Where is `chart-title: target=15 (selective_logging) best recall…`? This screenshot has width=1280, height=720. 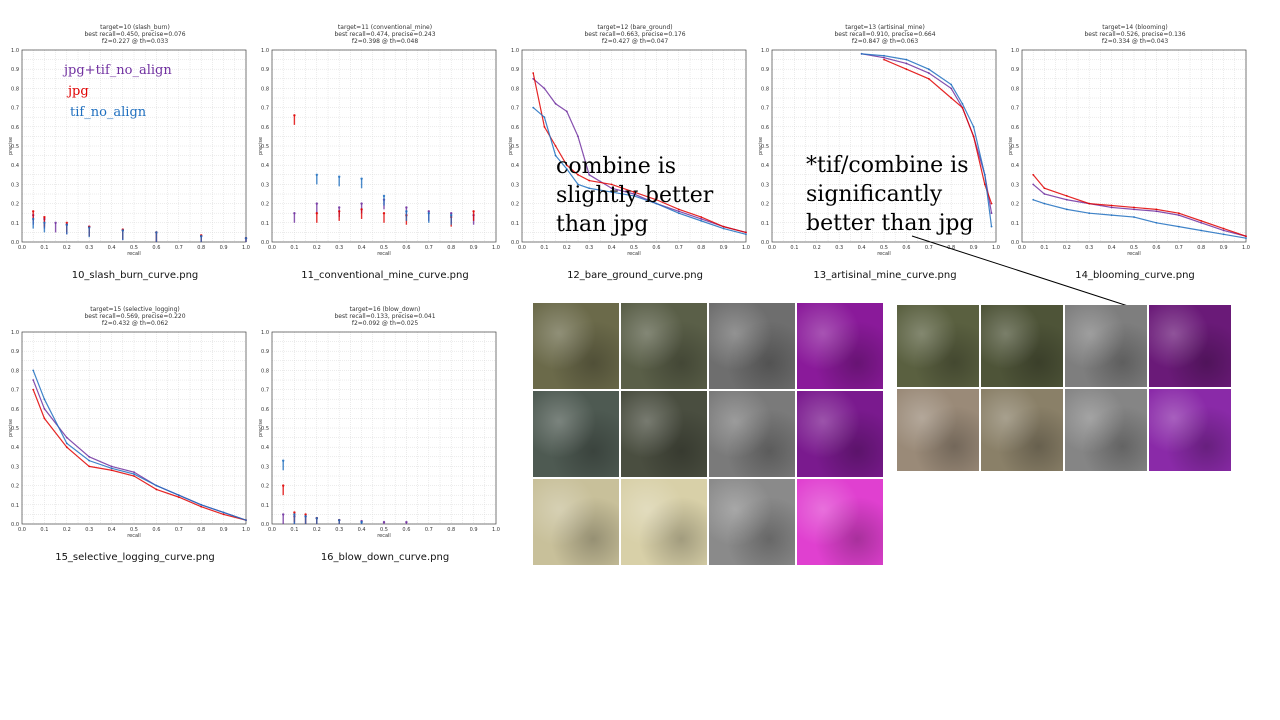
chart-title: target=15 (selective_logging) best recall… is located at coordinates (135, 316).